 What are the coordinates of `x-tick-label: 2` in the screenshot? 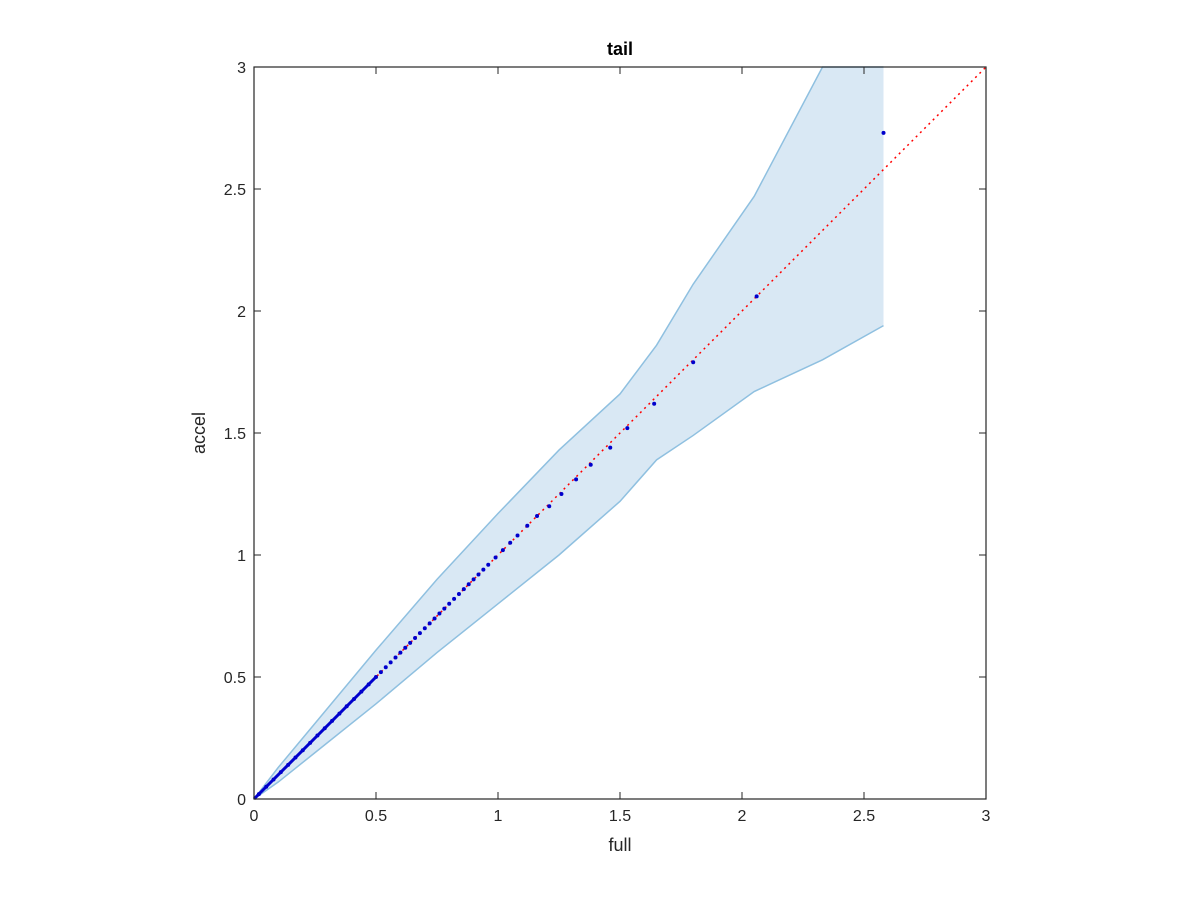 It's located at (742, 816).